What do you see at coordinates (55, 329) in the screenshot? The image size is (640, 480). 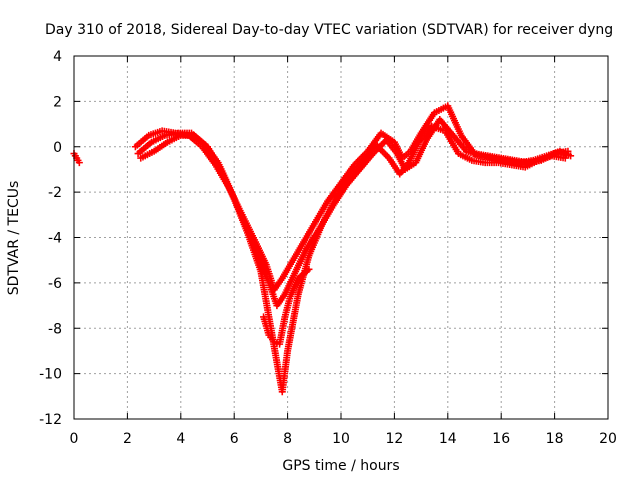 I see `y-tick-label: -8` at bounding box center [55, 329].